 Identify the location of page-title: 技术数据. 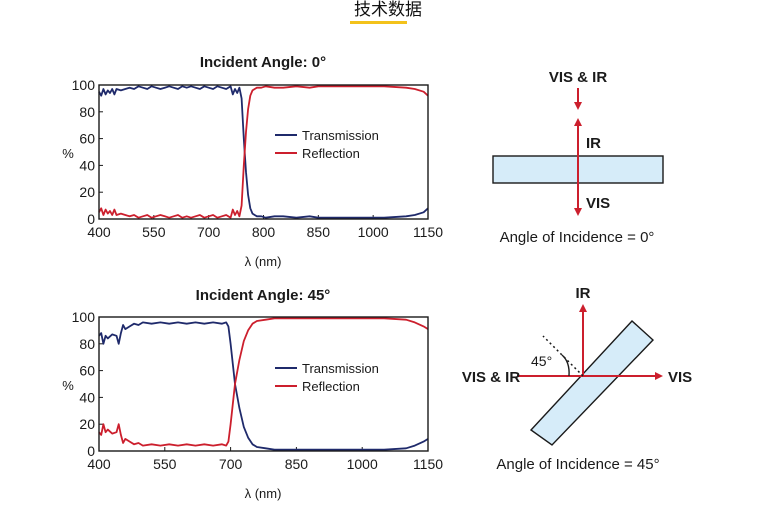
(388, 9).